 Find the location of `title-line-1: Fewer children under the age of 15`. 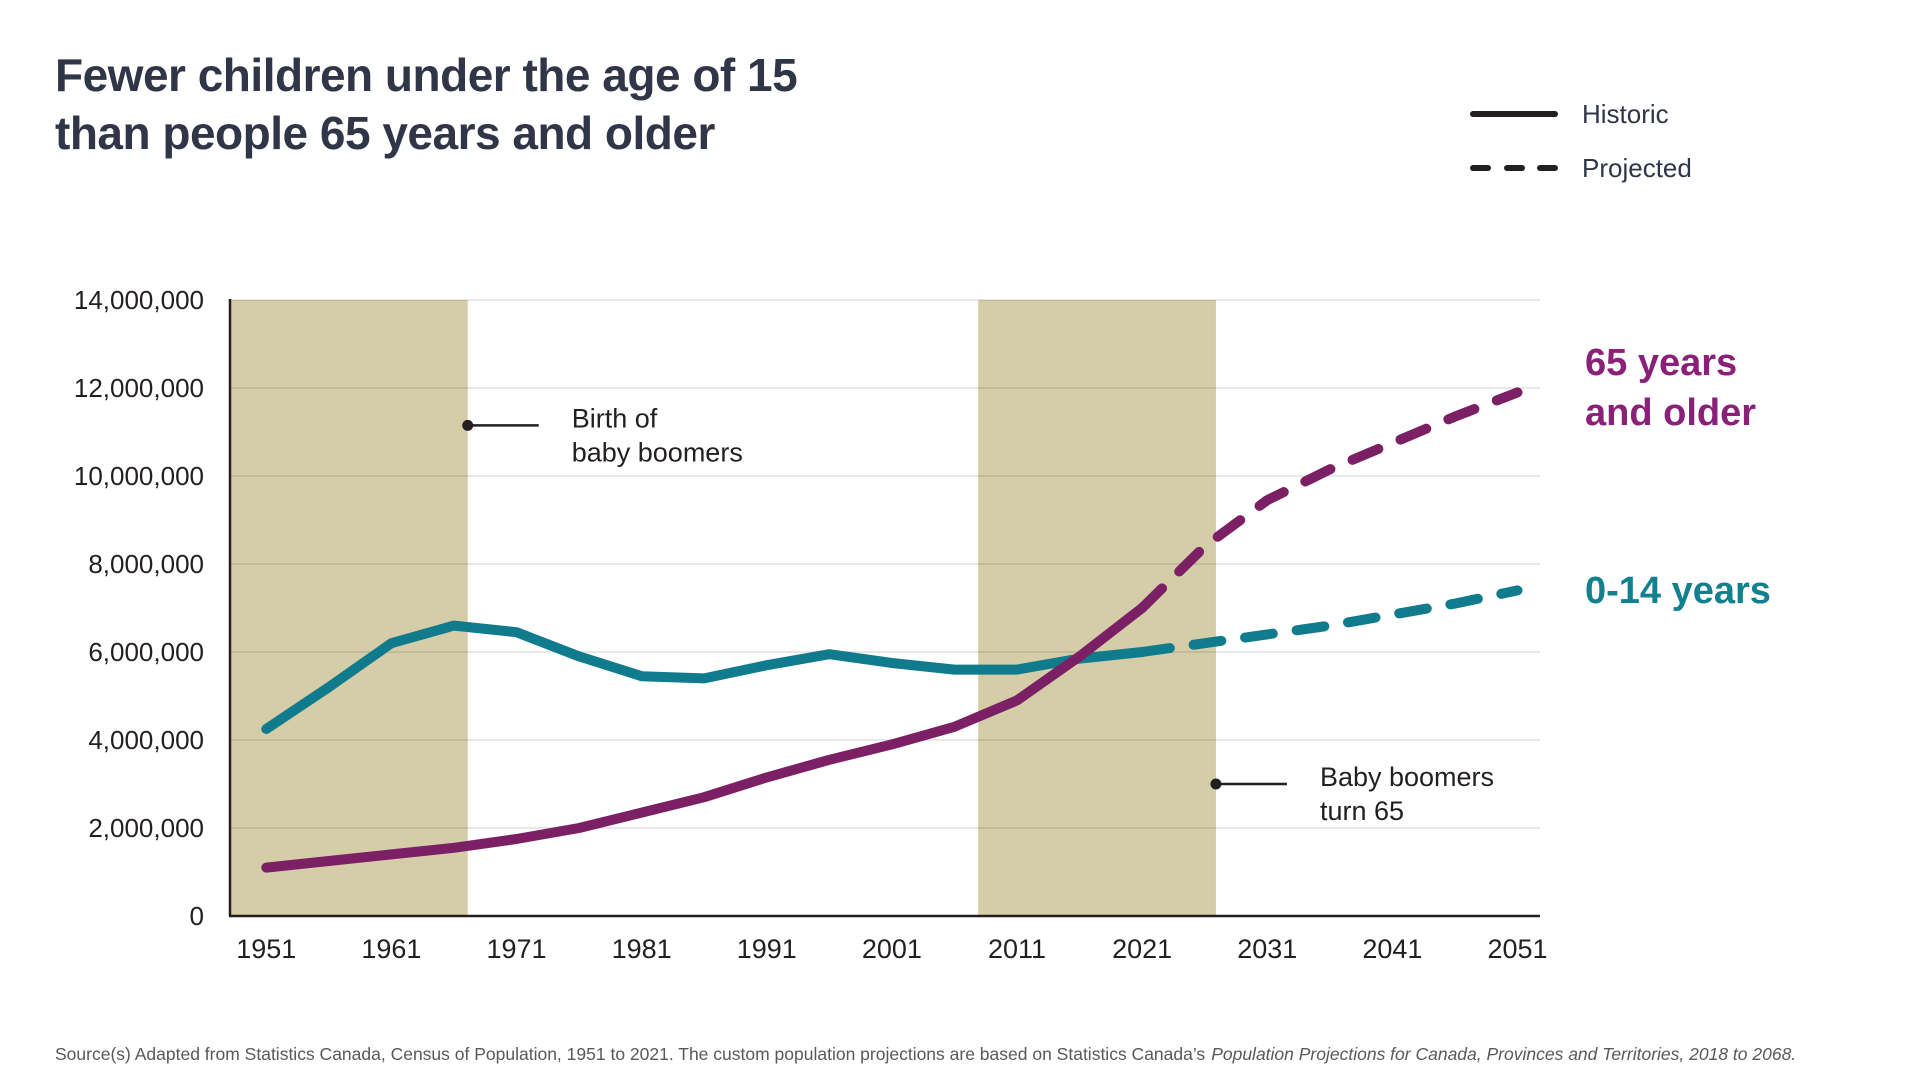

title-line-1: Fewer children under the age of 15 is located at coordinates (426, 75).